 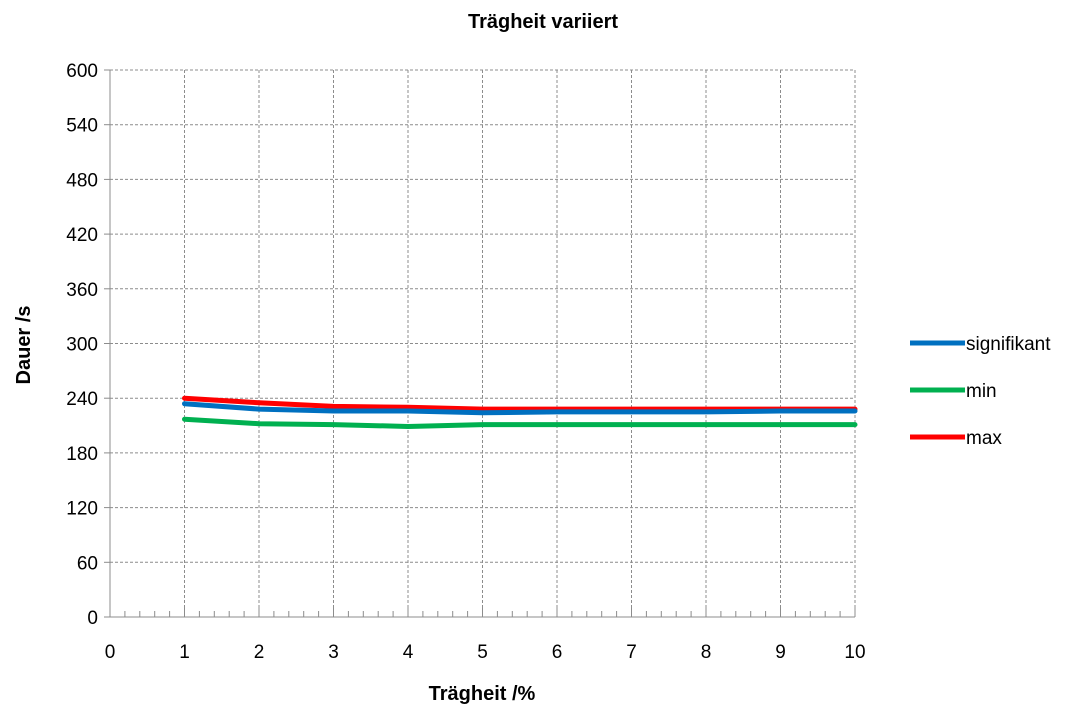 I want to click on x-axis-label: Trägheit /%, so click(x=482, y=694).